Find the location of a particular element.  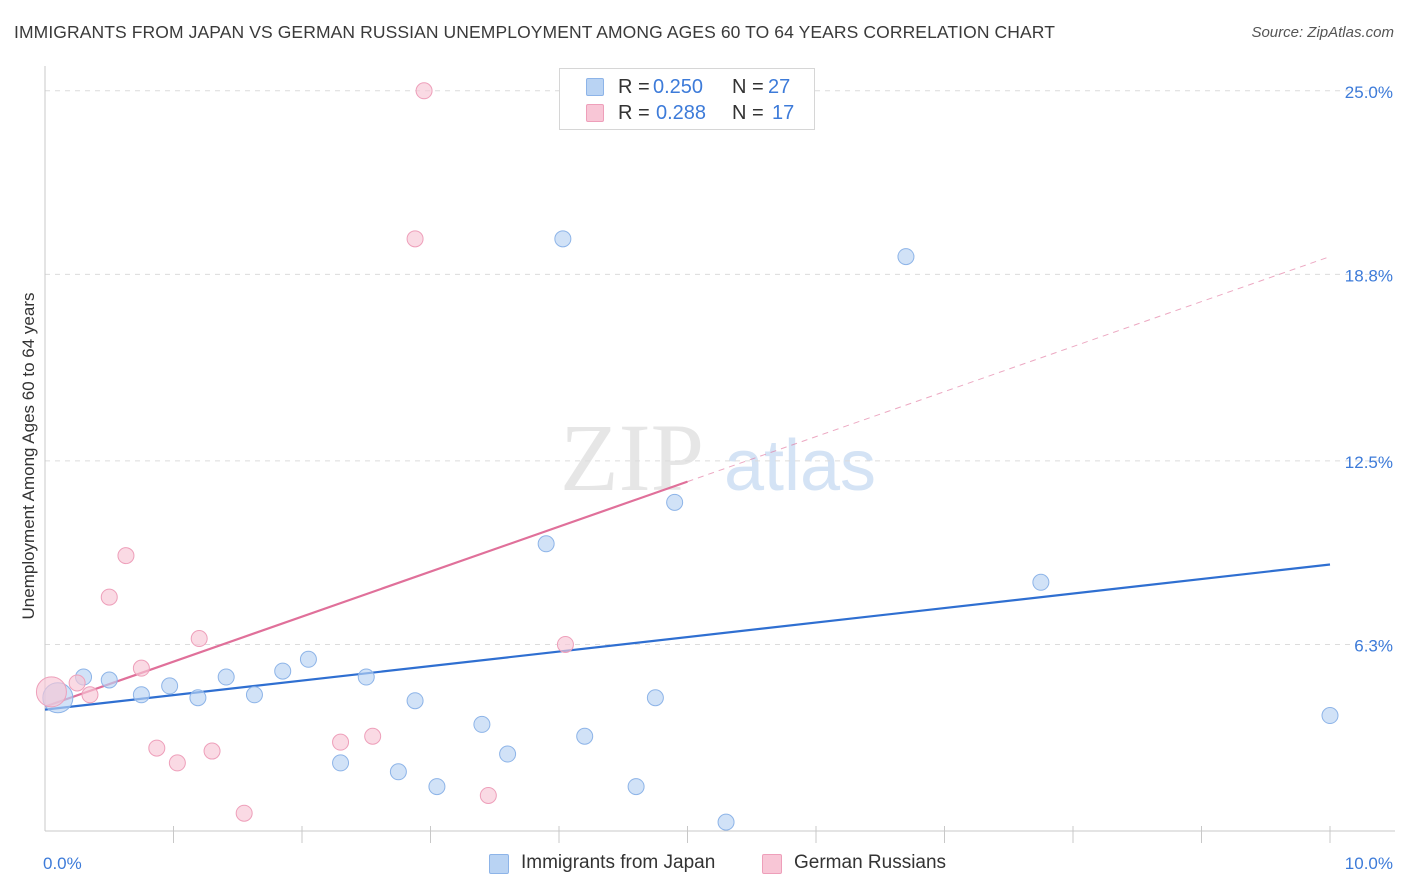

legend-r-value: 0.250 is located at coordinates (678, 87).